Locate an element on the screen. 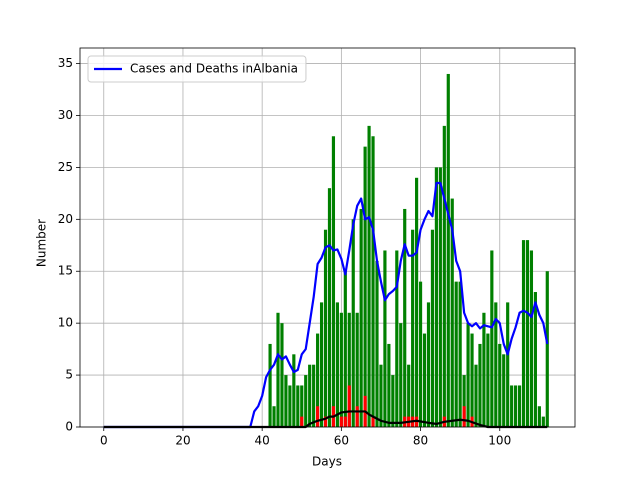 This screenshot has height=480, width=640. x-tick-label: 40 is located at coordinates (262, 441).